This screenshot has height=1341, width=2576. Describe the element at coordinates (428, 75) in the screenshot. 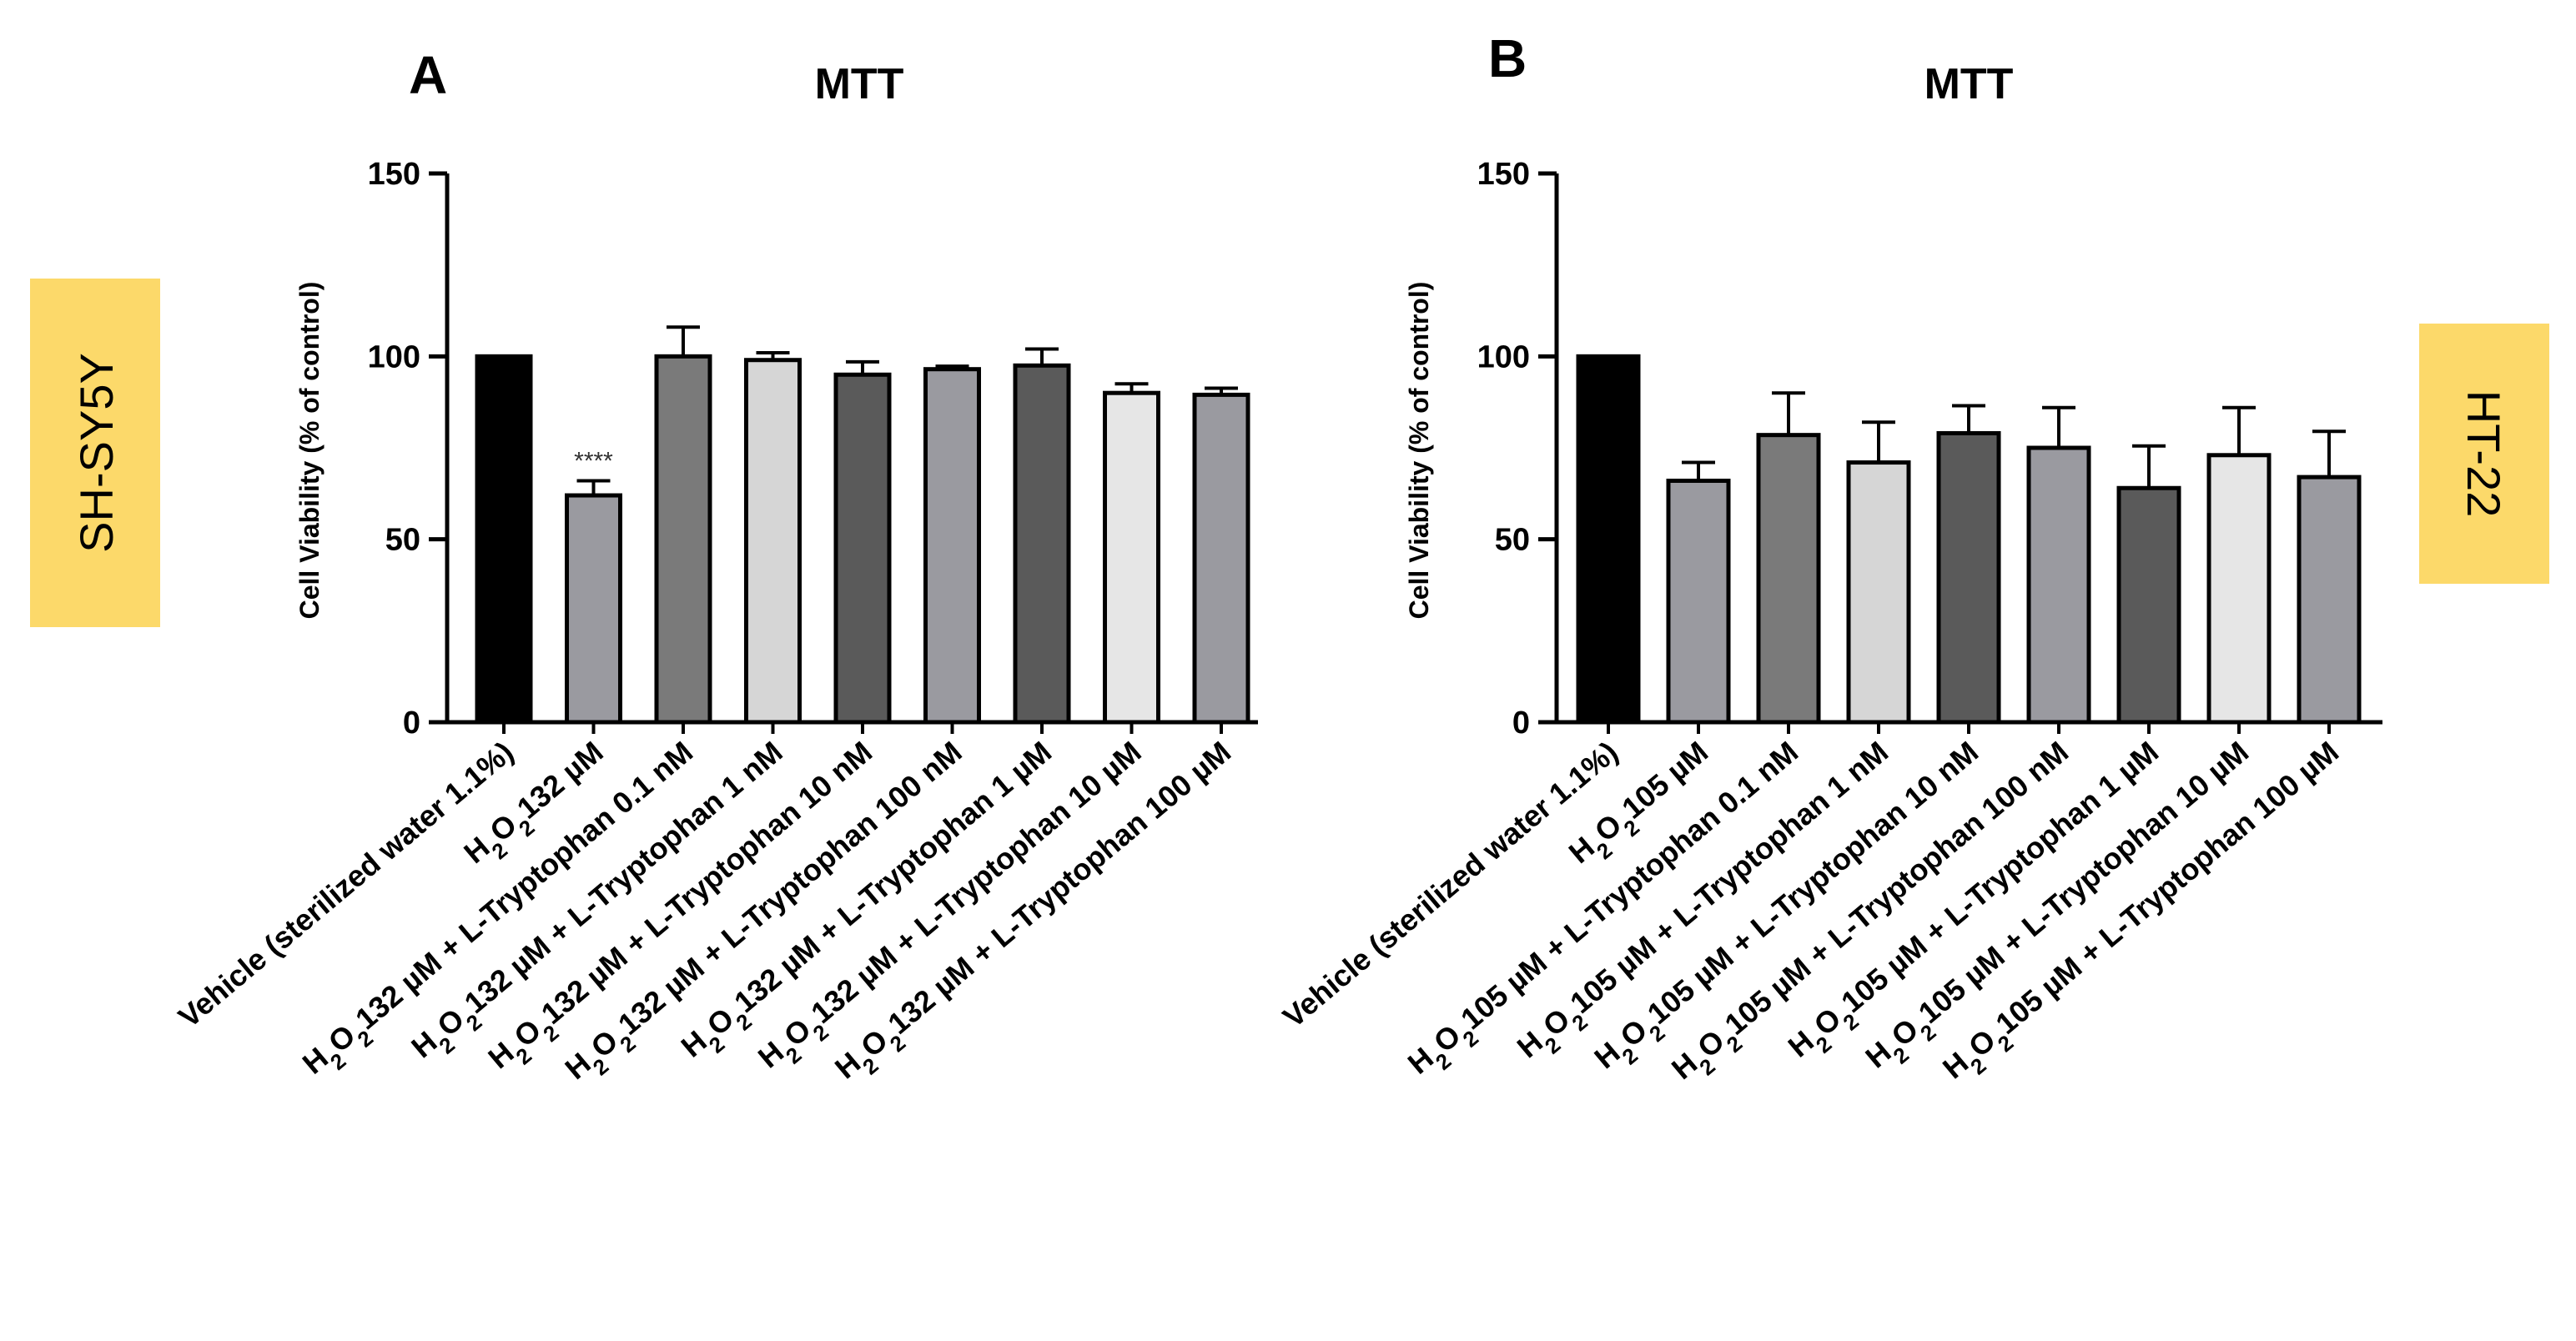

I see `panel-letter-a: A` at that location.